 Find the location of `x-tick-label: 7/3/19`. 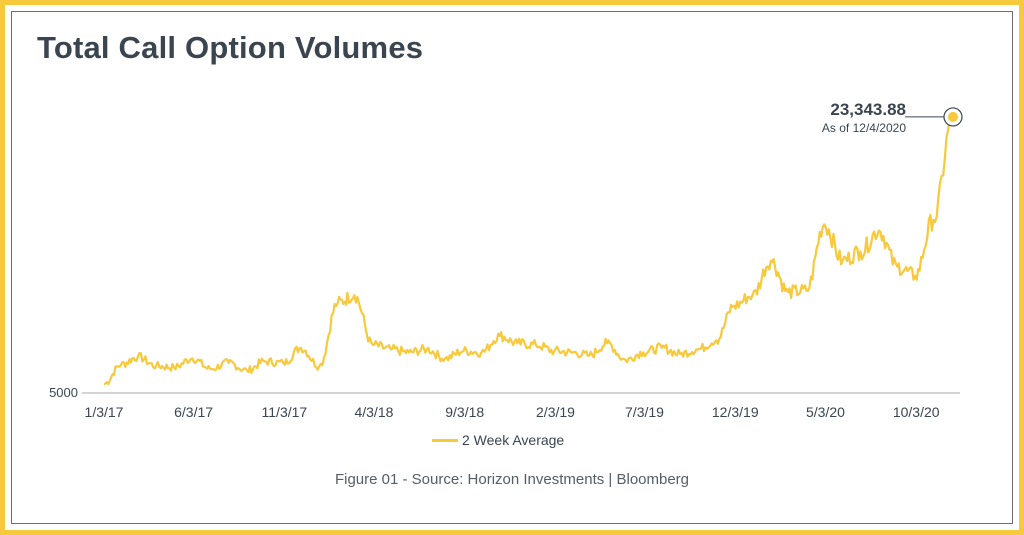

x-tick-label: 7/3/19 is located at coordinates (644, 412).